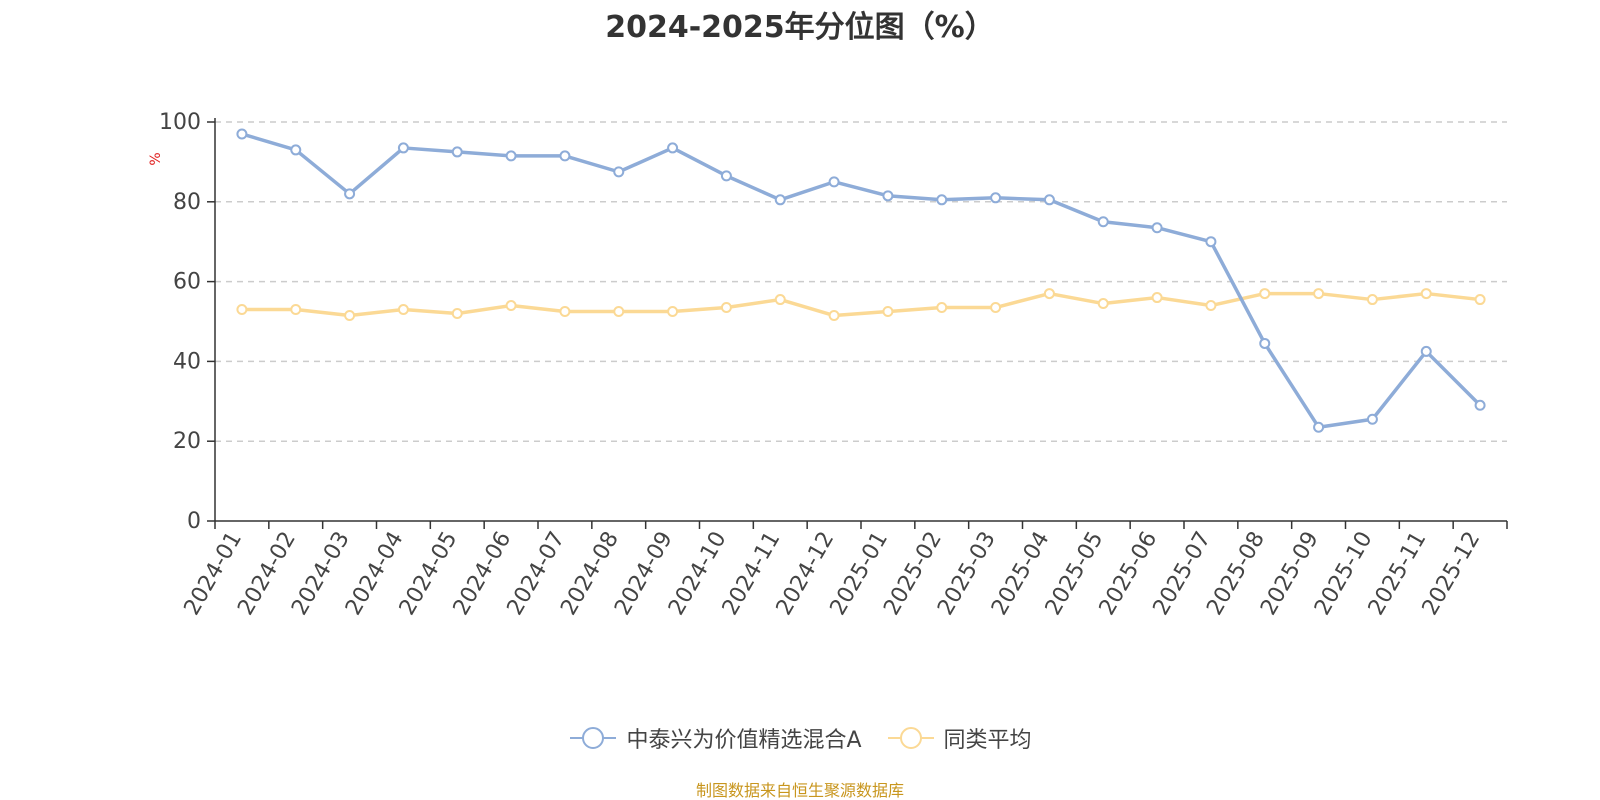 The height and width of the screenshot is (800, 1600). I want to click on y-tick-label: 20, so click(187, 441).